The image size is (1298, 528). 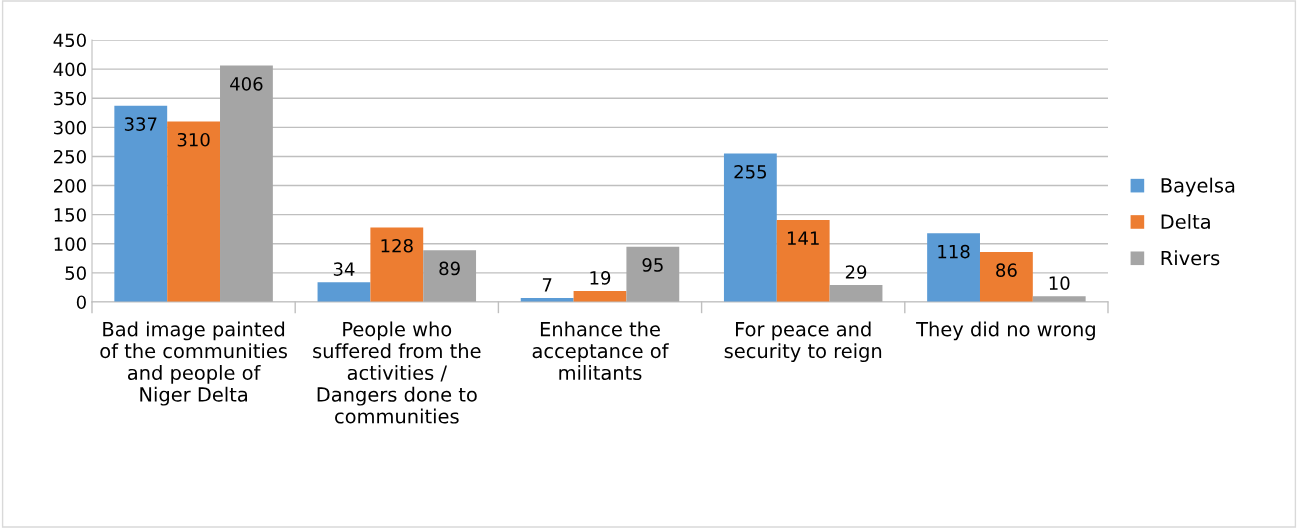 What do you see at coordinates (449, 268) in the screenshot?
I see `data-label: 89` at bounding box center [449, 268].